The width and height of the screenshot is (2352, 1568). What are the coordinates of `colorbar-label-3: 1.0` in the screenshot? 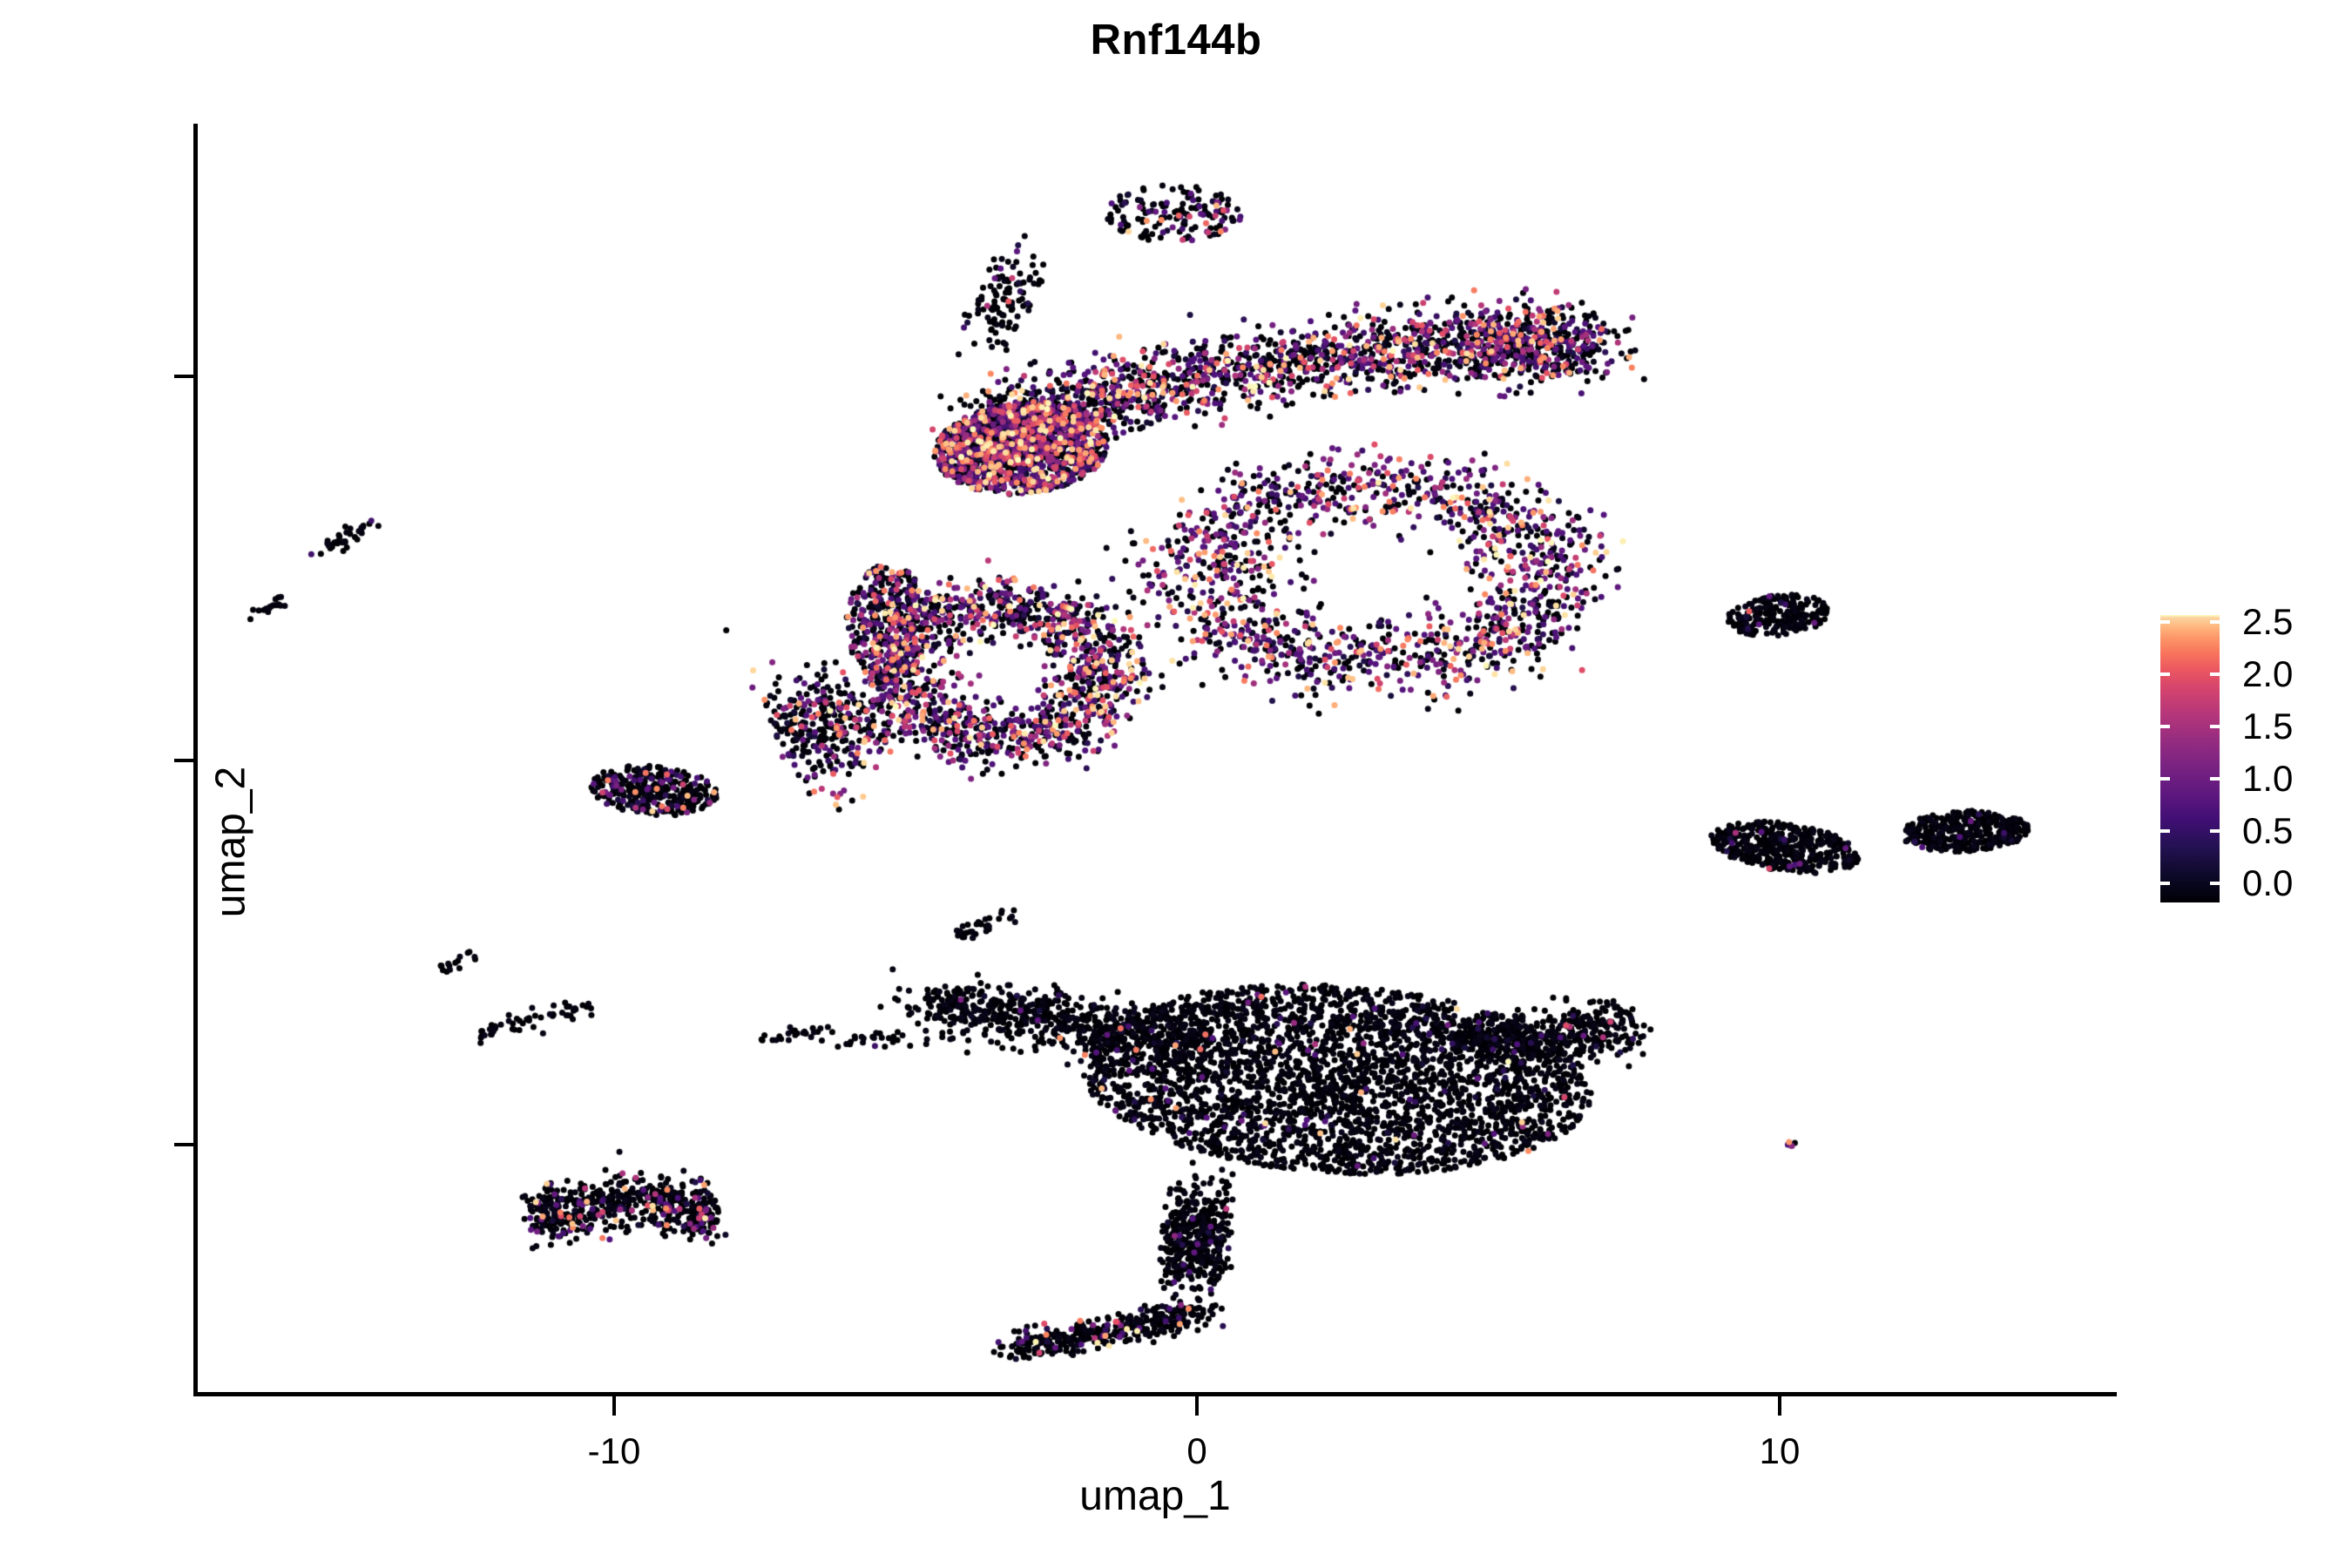 It's located at (2268, 778).